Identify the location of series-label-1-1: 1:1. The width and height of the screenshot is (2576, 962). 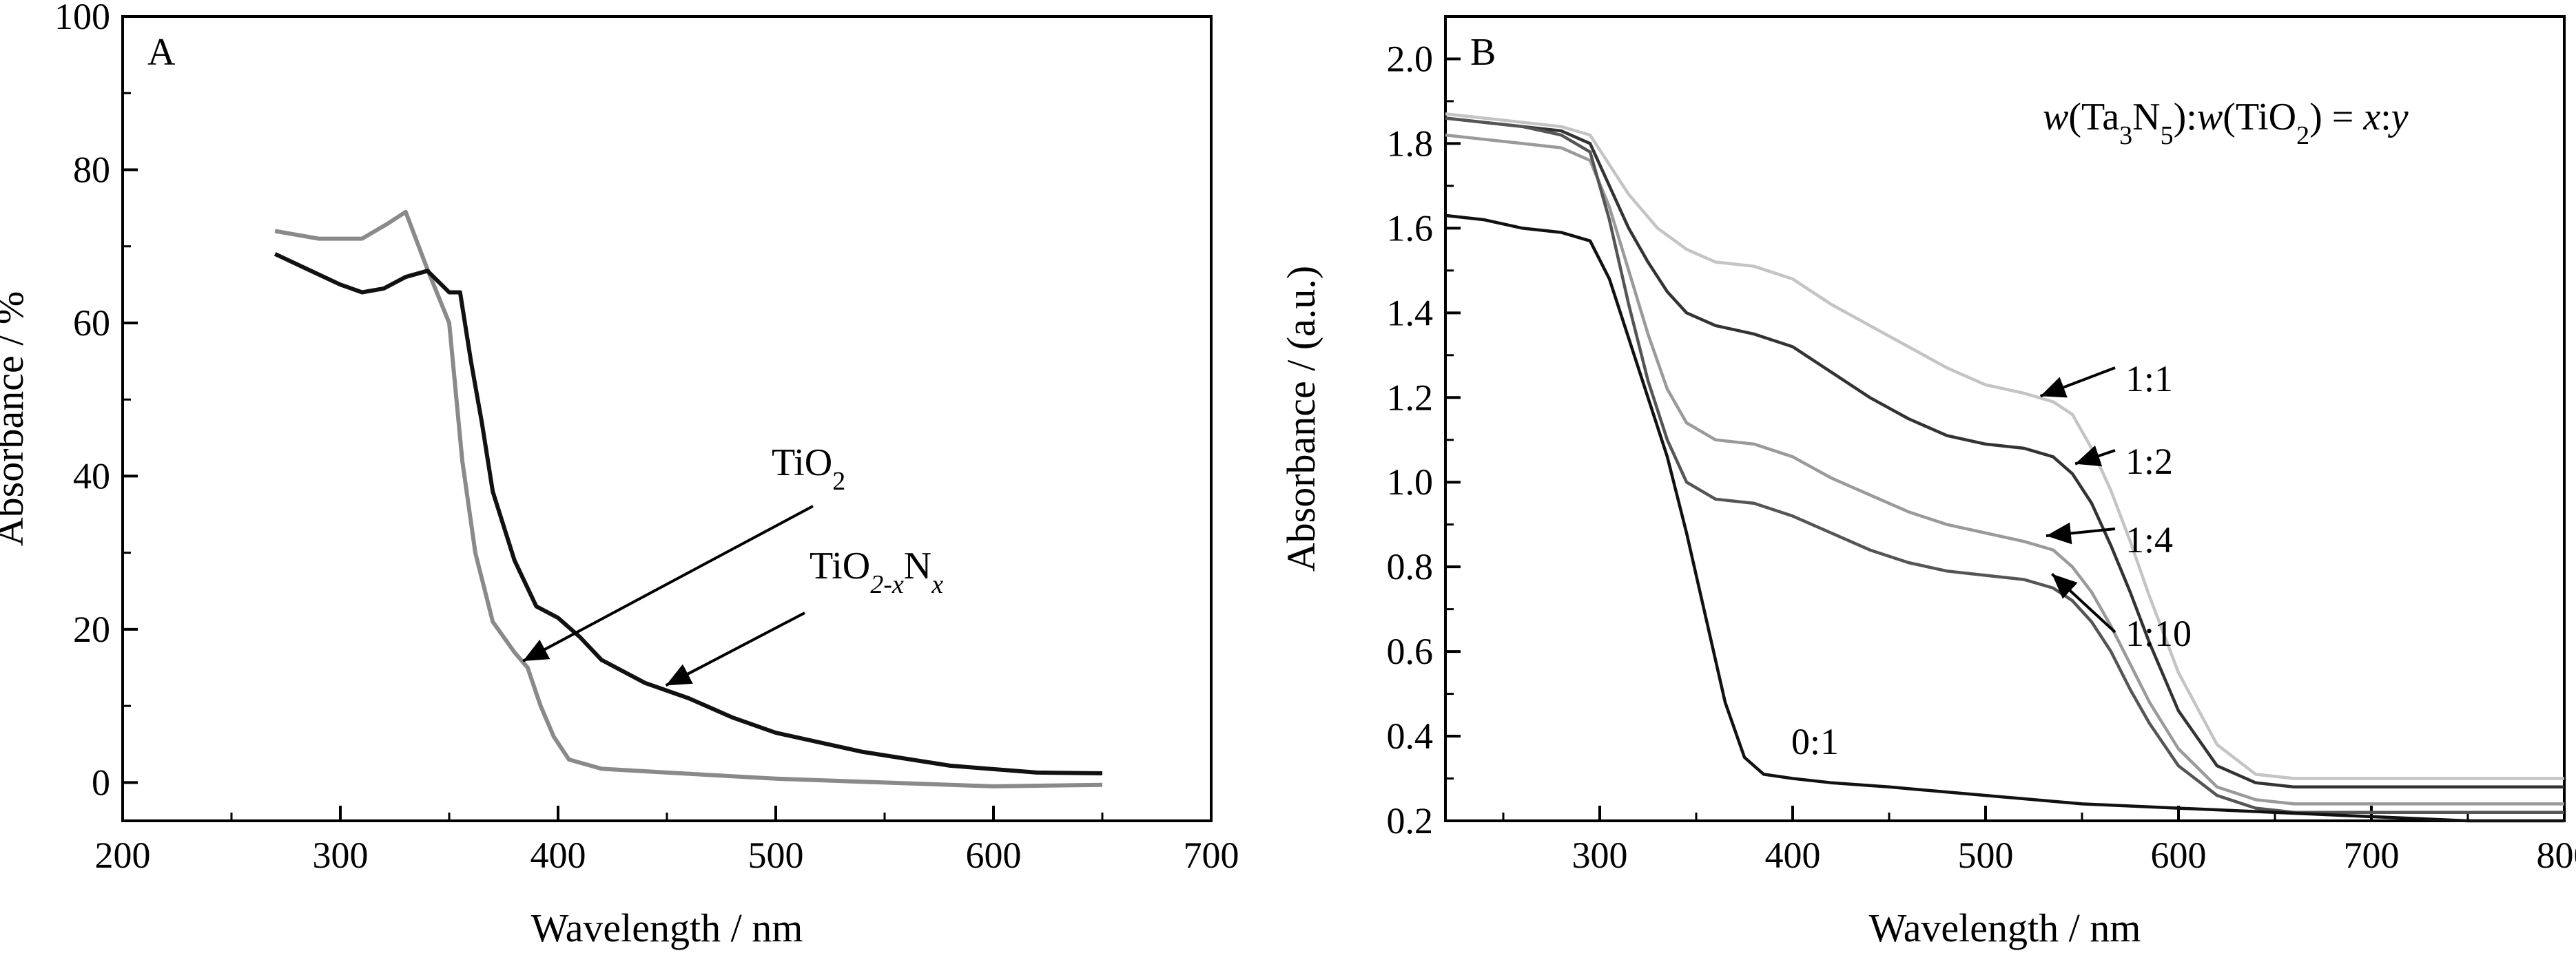
(2149, 378).